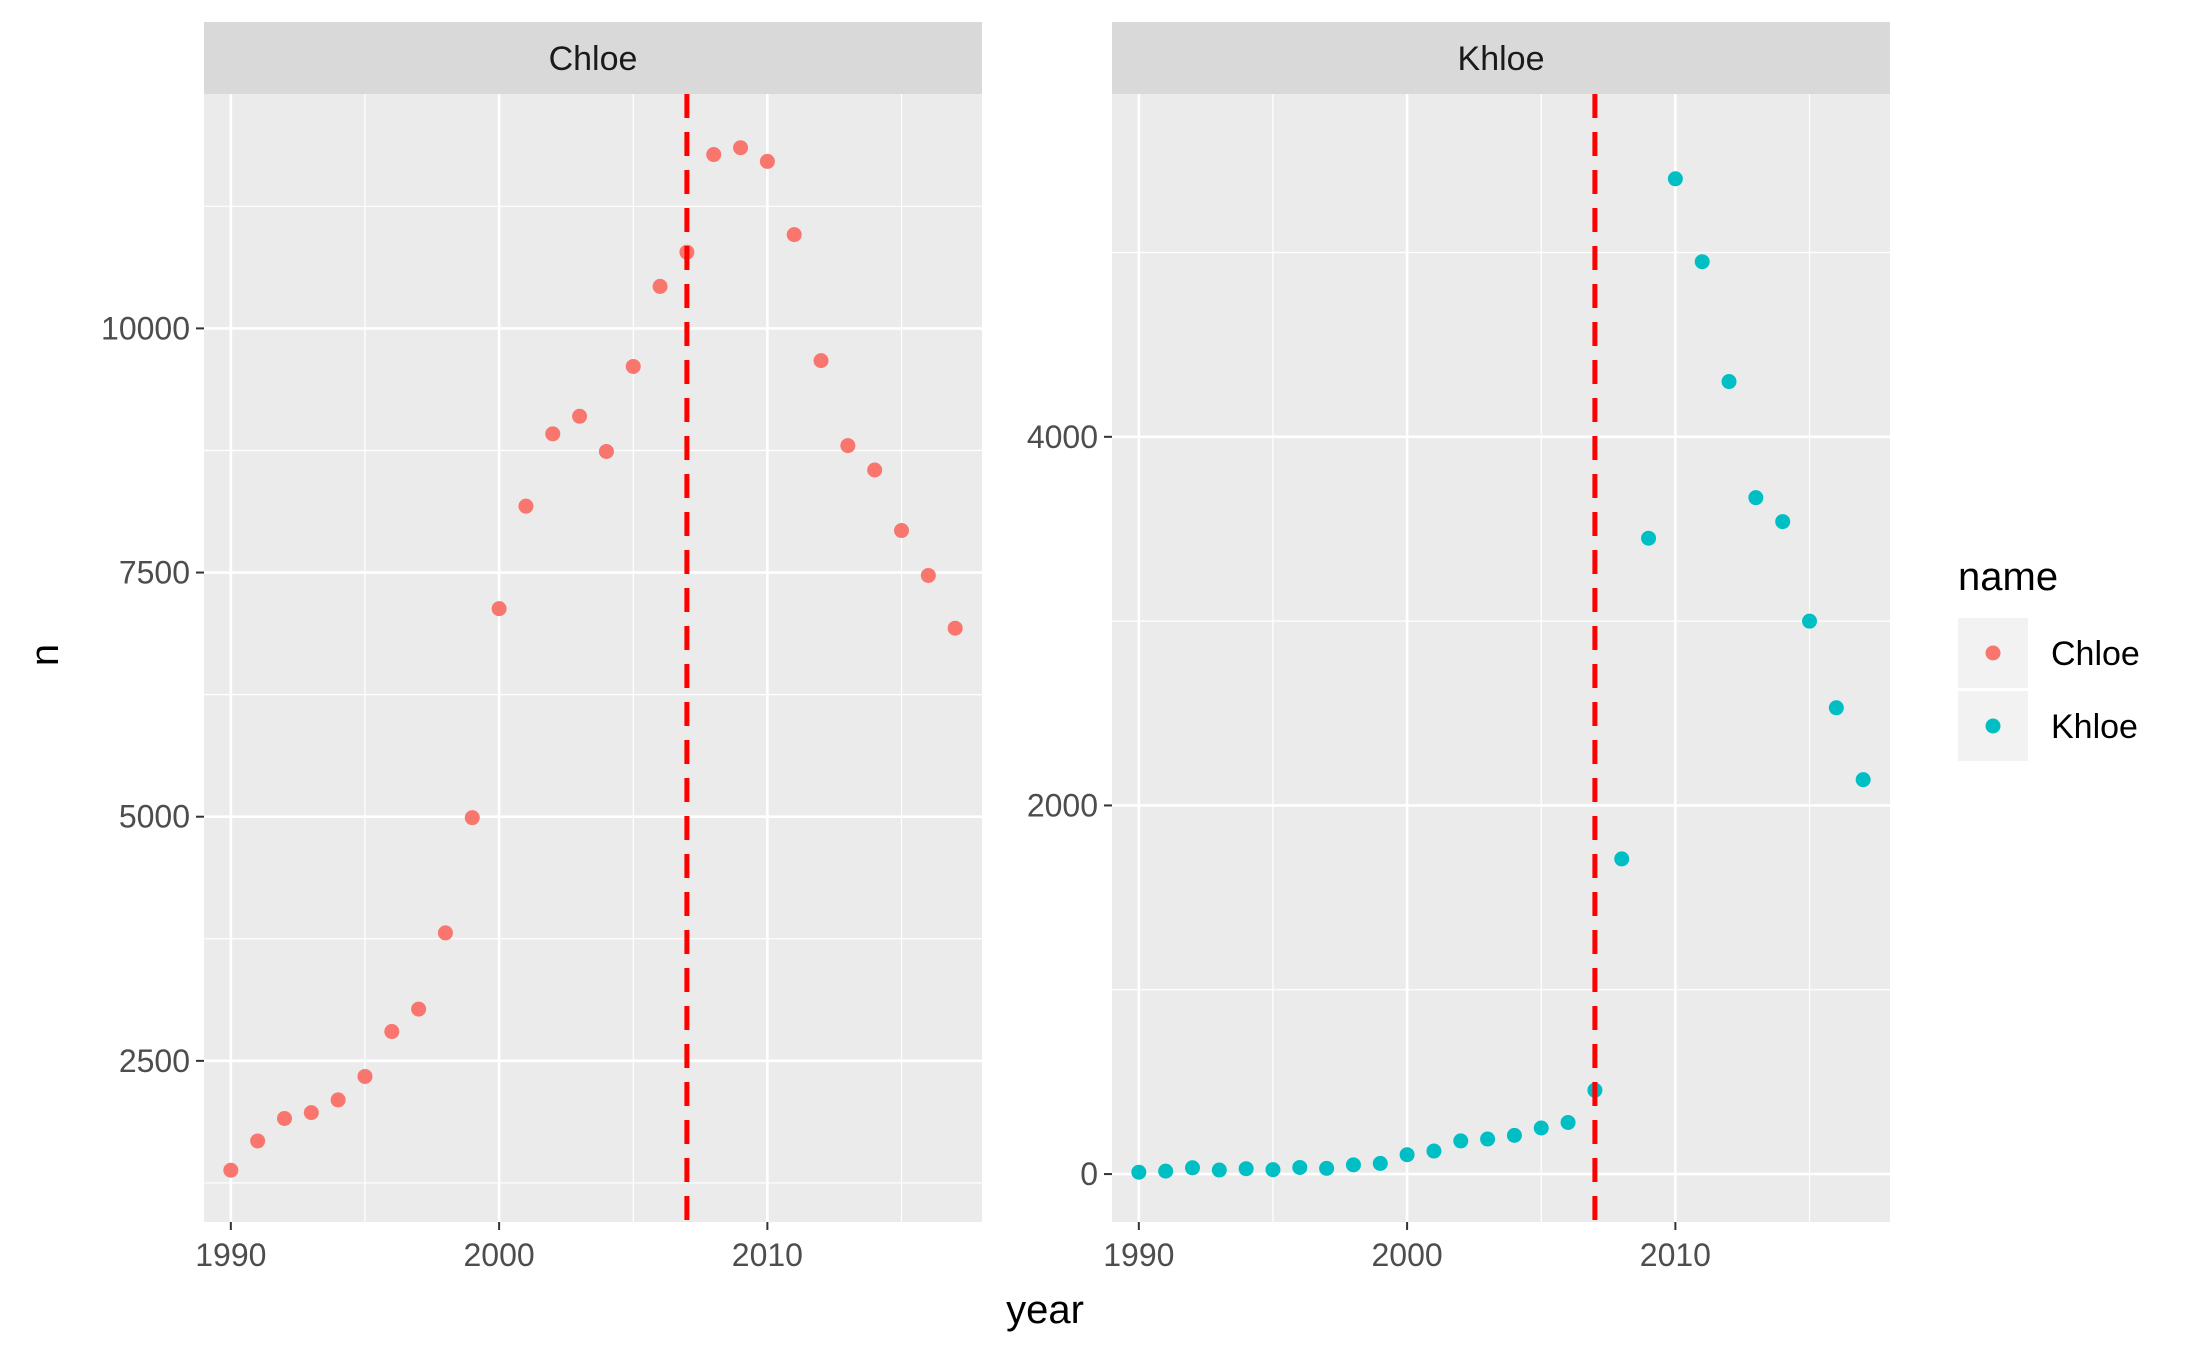  What do you see at coordinates (2008, 577) in the screenshot?
I see `legend-title: name` at bounding box center [2008, 577].